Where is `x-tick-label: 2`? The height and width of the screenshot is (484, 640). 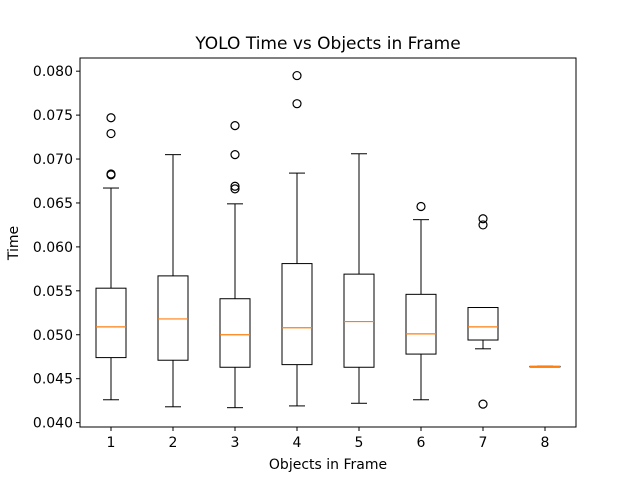
x-tick-label: 2 is located at coordinates (173, 443).